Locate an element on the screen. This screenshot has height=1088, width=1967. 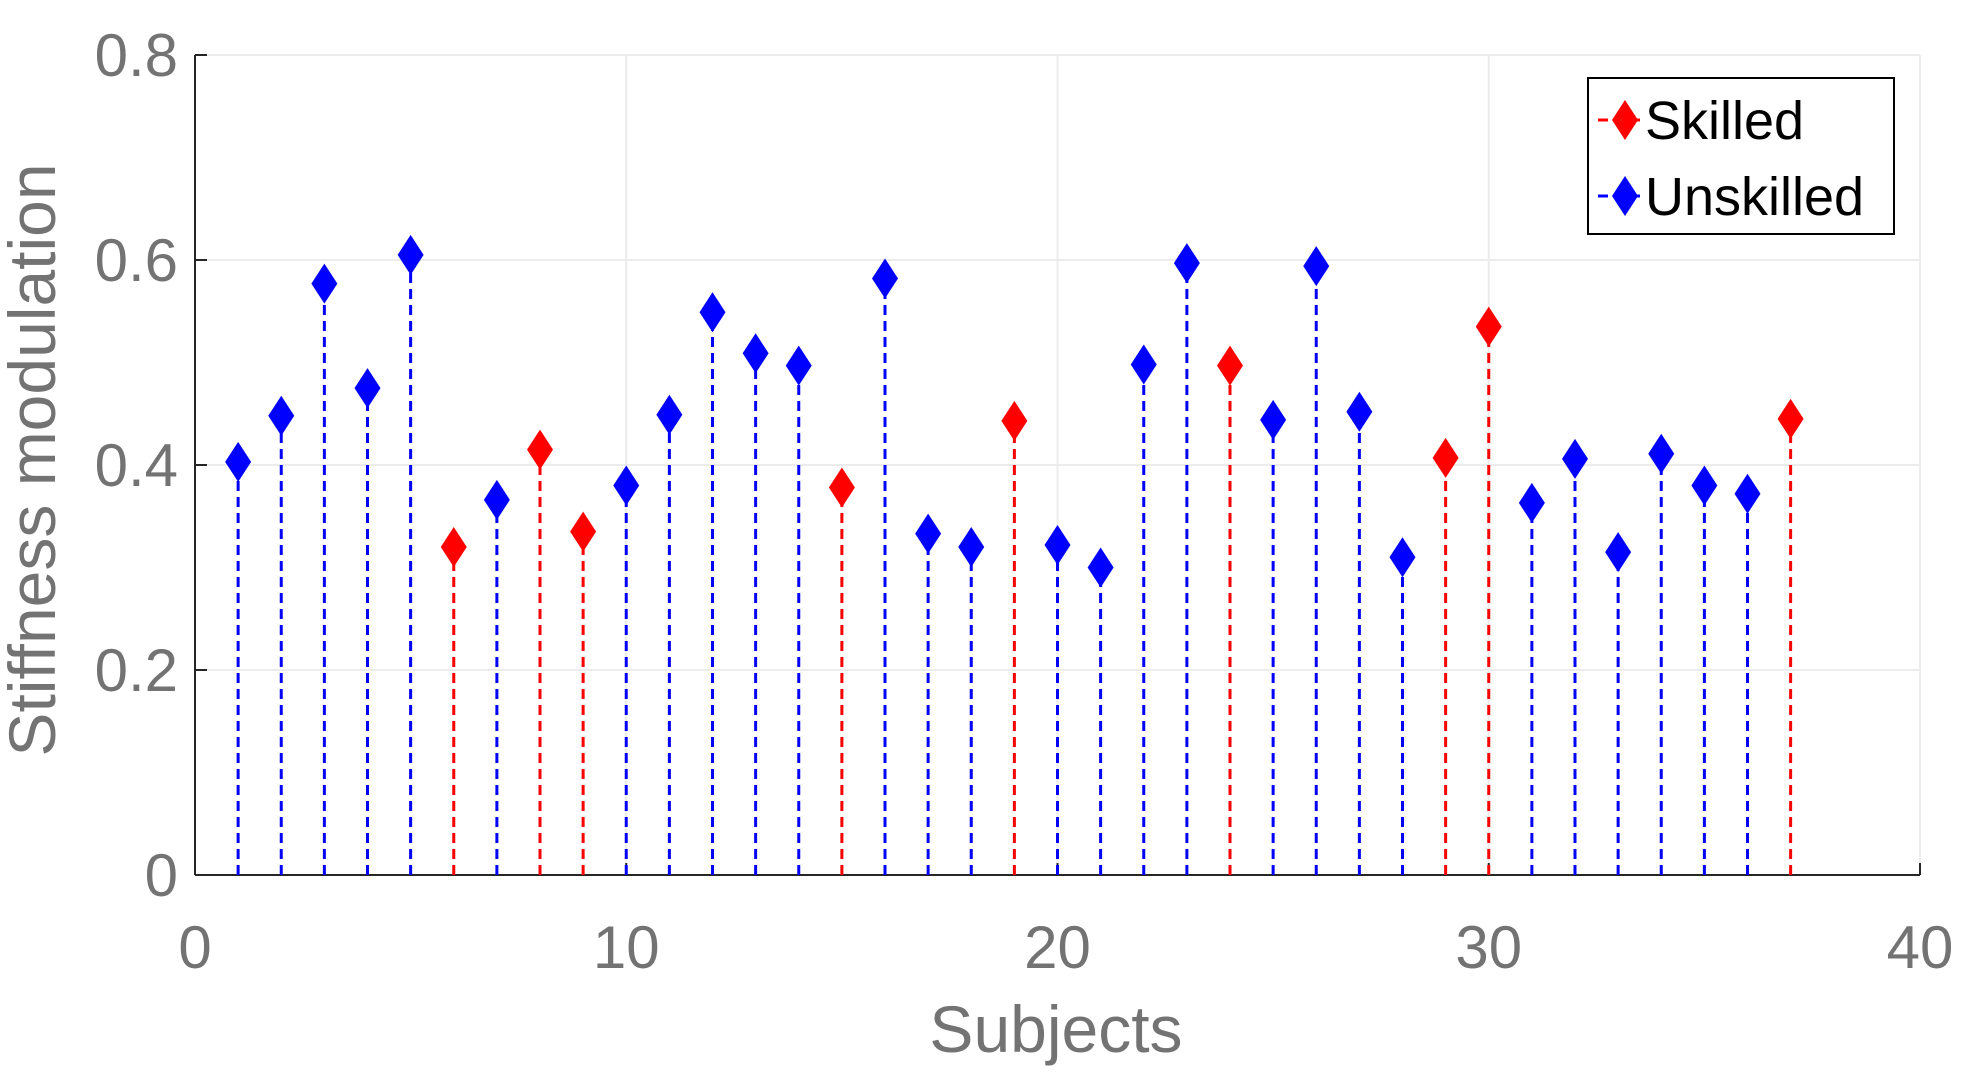
legend-diamond-skilled is located at coordinates (1625, 120).